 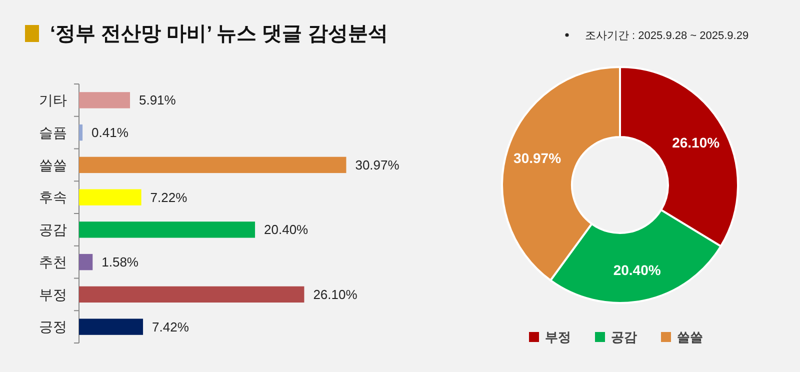 What do you see at coordinates (157, 100) in the screenshot?
I see `data-label: 5.91%` at bounding box center [157, 100].